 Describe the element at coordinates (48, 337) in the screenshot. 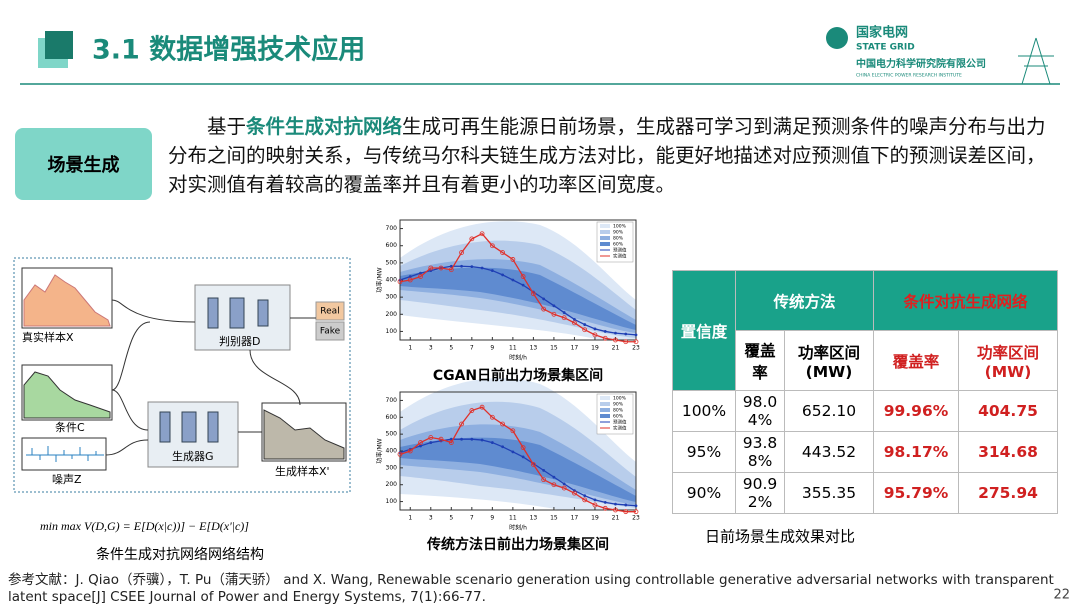

I see `label: 真实样本X` at that location.